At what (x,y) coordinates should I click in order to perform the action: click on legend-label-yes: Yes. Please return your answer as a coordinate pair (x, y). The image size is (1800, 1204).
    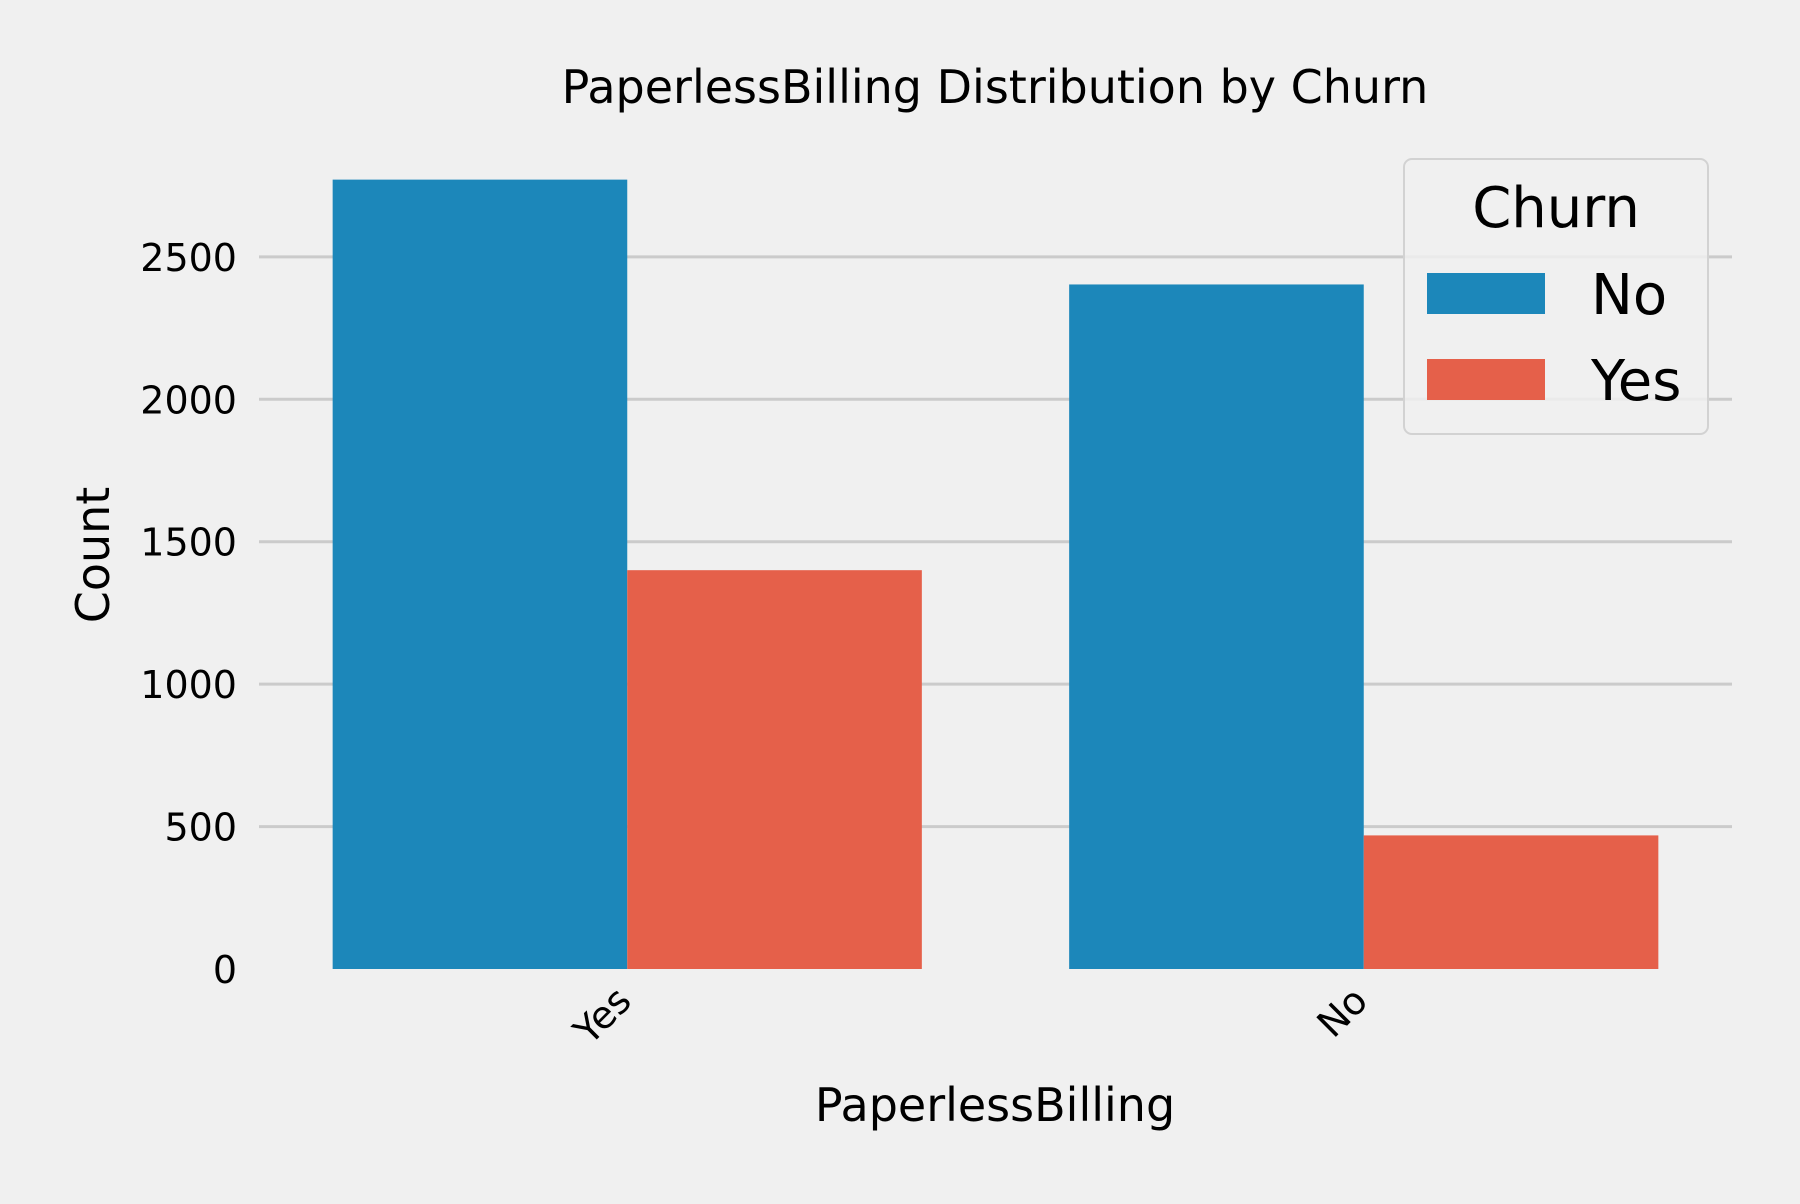
    Looking at the image, I should click on (1635, 381).